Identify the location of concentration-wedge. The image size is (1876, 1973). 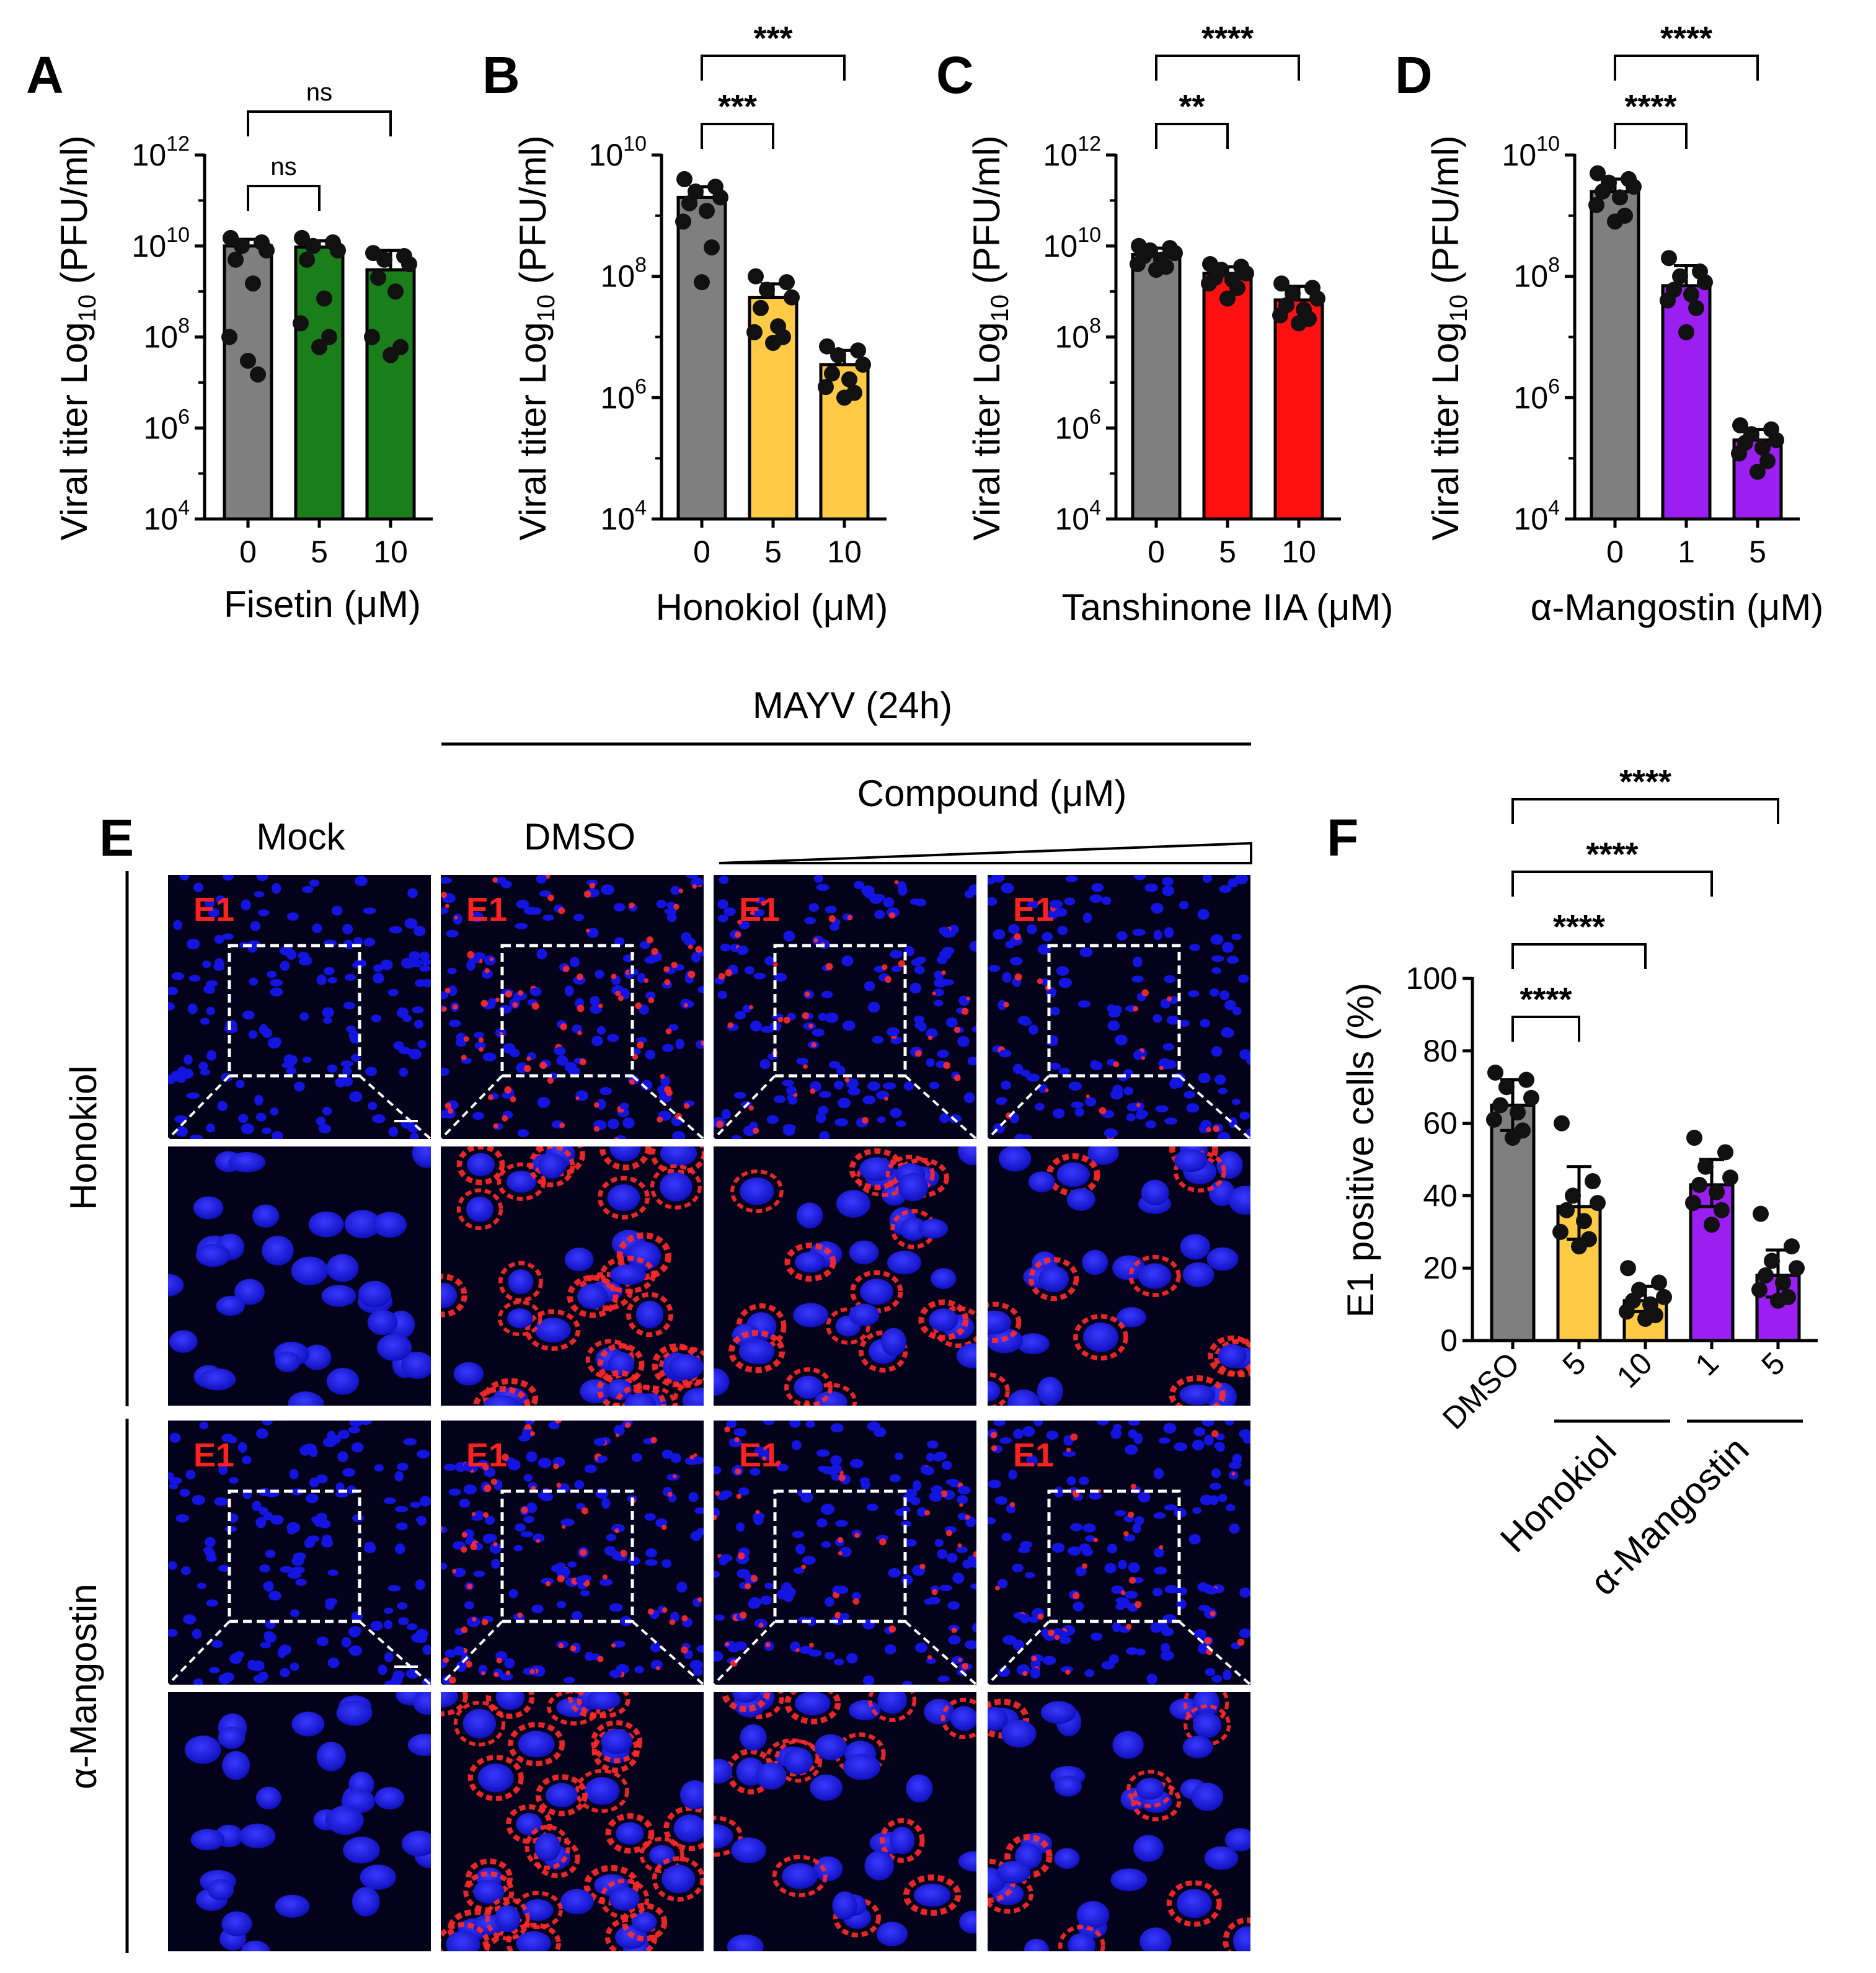
(986, 853).